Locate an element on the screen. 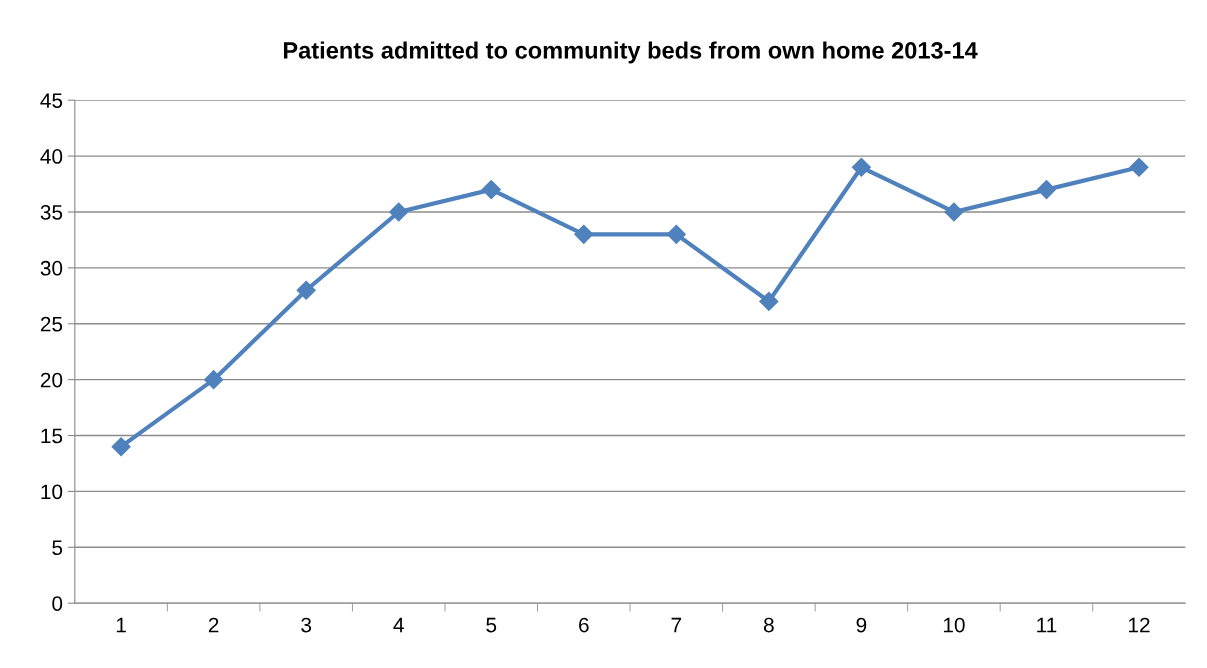  chart-title: Patients admitted to community beds from own home 2013-14 is located at coordinates (630, 52).